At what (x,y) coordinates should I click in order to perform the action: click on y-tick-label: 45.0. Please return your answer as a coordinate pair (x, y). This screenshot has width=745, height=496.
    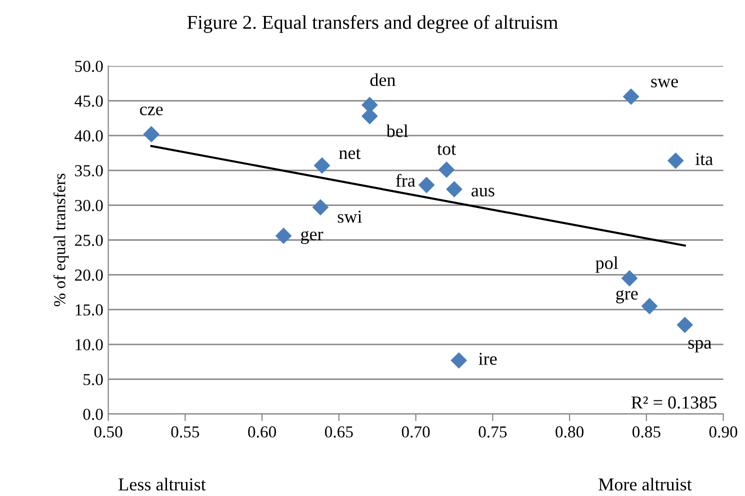
    Looking at the image, I should click on (88, 101).